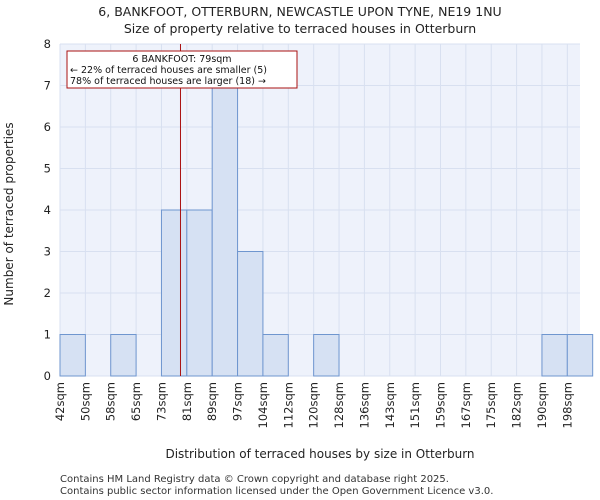  I want to click on bar-73sqm, so click(174, 293).